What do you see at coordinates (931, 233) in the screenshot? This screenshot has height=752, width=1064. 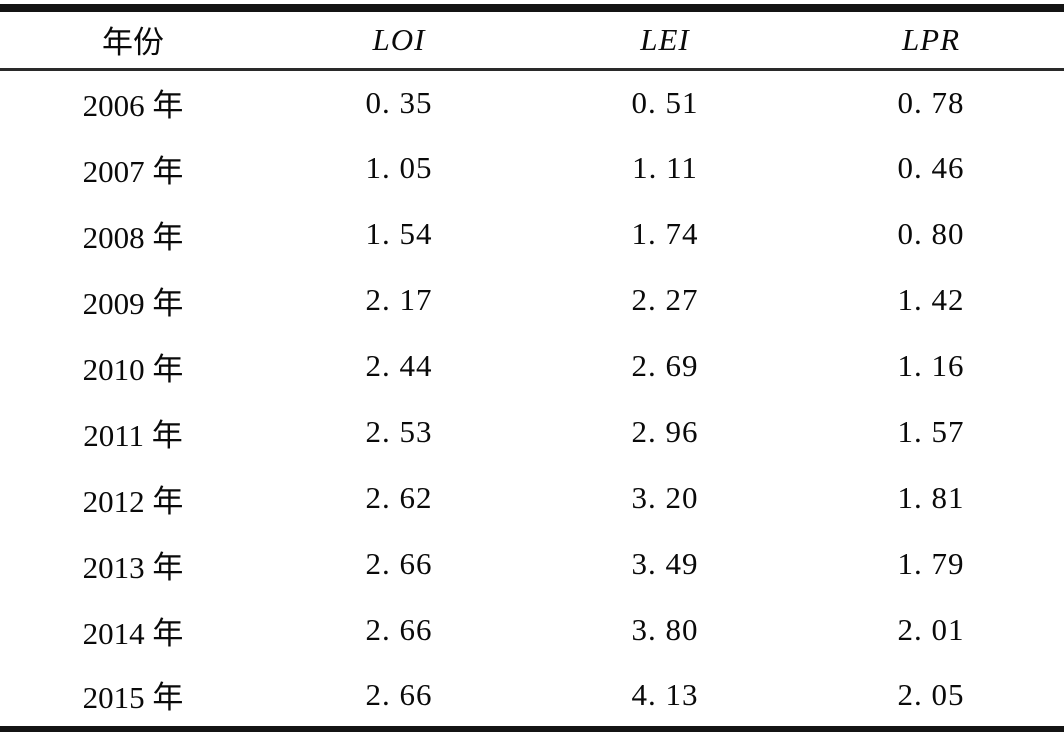 I see `lpr-cell: 0. 80` at bounding box center [931, 233].